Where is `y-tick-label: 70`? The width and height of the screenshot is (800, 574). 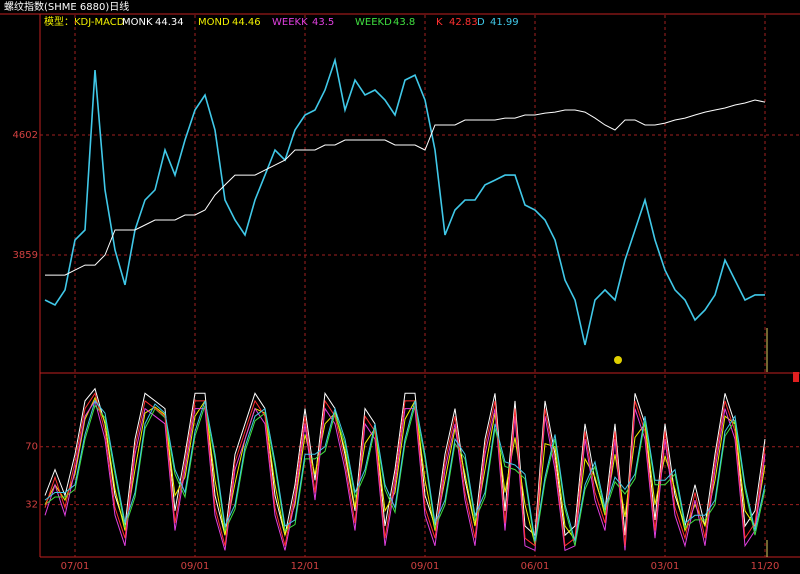 y-tick-label: 70 is located at coordinates (31, 447).